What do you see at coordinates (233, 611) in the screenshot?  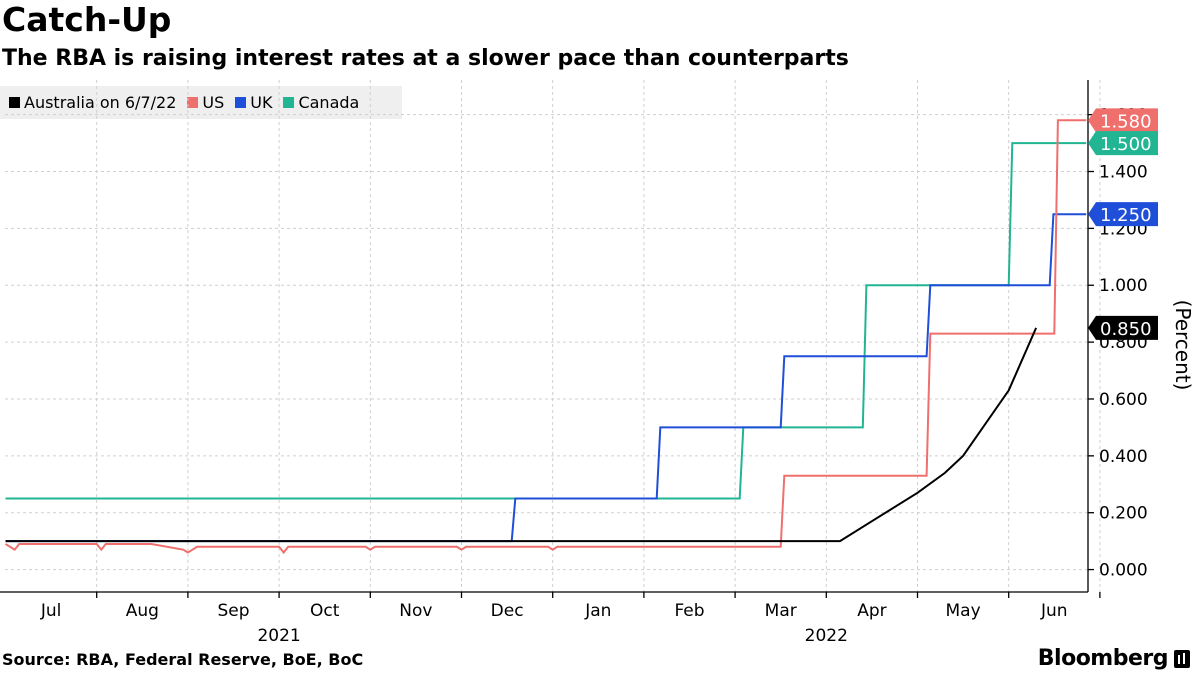 I see `x-tick-label-sep: Sep` at bounding box center [233, 611].